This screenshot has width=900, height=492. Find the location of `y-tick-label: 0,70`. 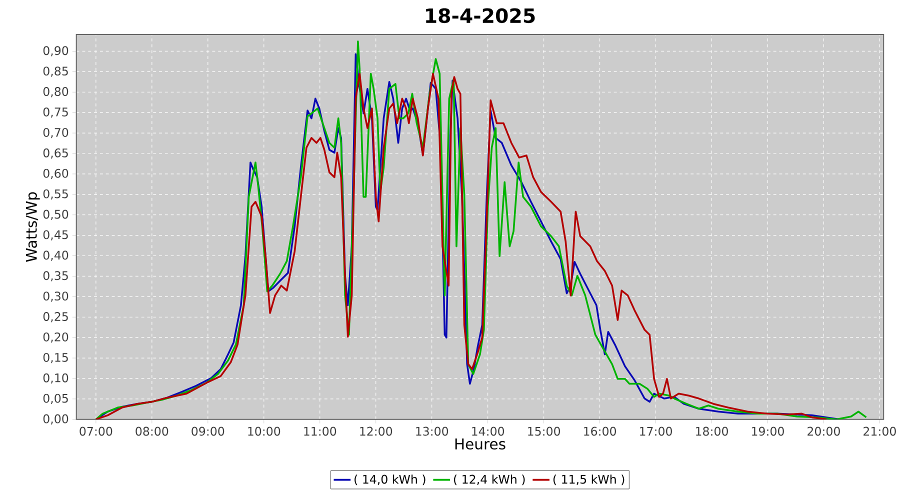

y-tick-label: 0,70 is located at coordinates (55, 133).